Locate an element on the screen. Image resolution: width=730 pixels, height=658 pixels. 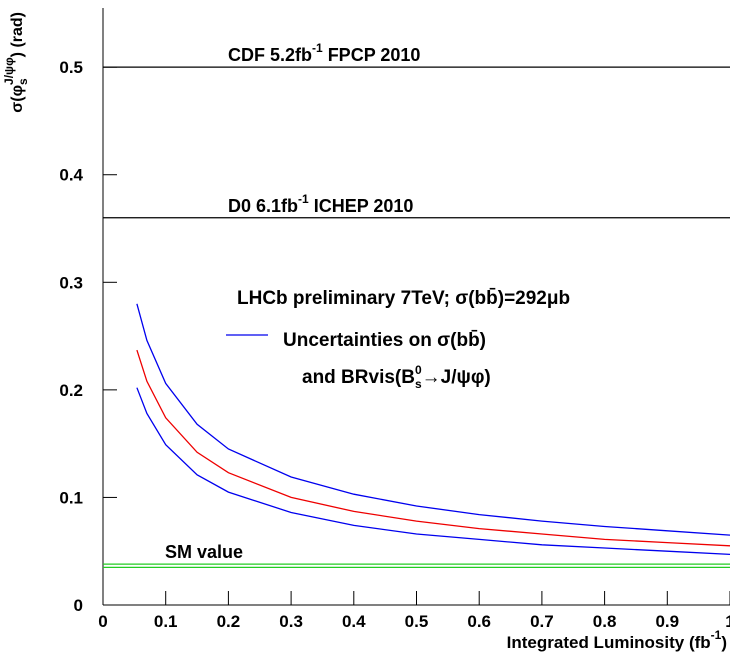
legend-entry-part: and BRvis(B is located at coordinates (358, 377).